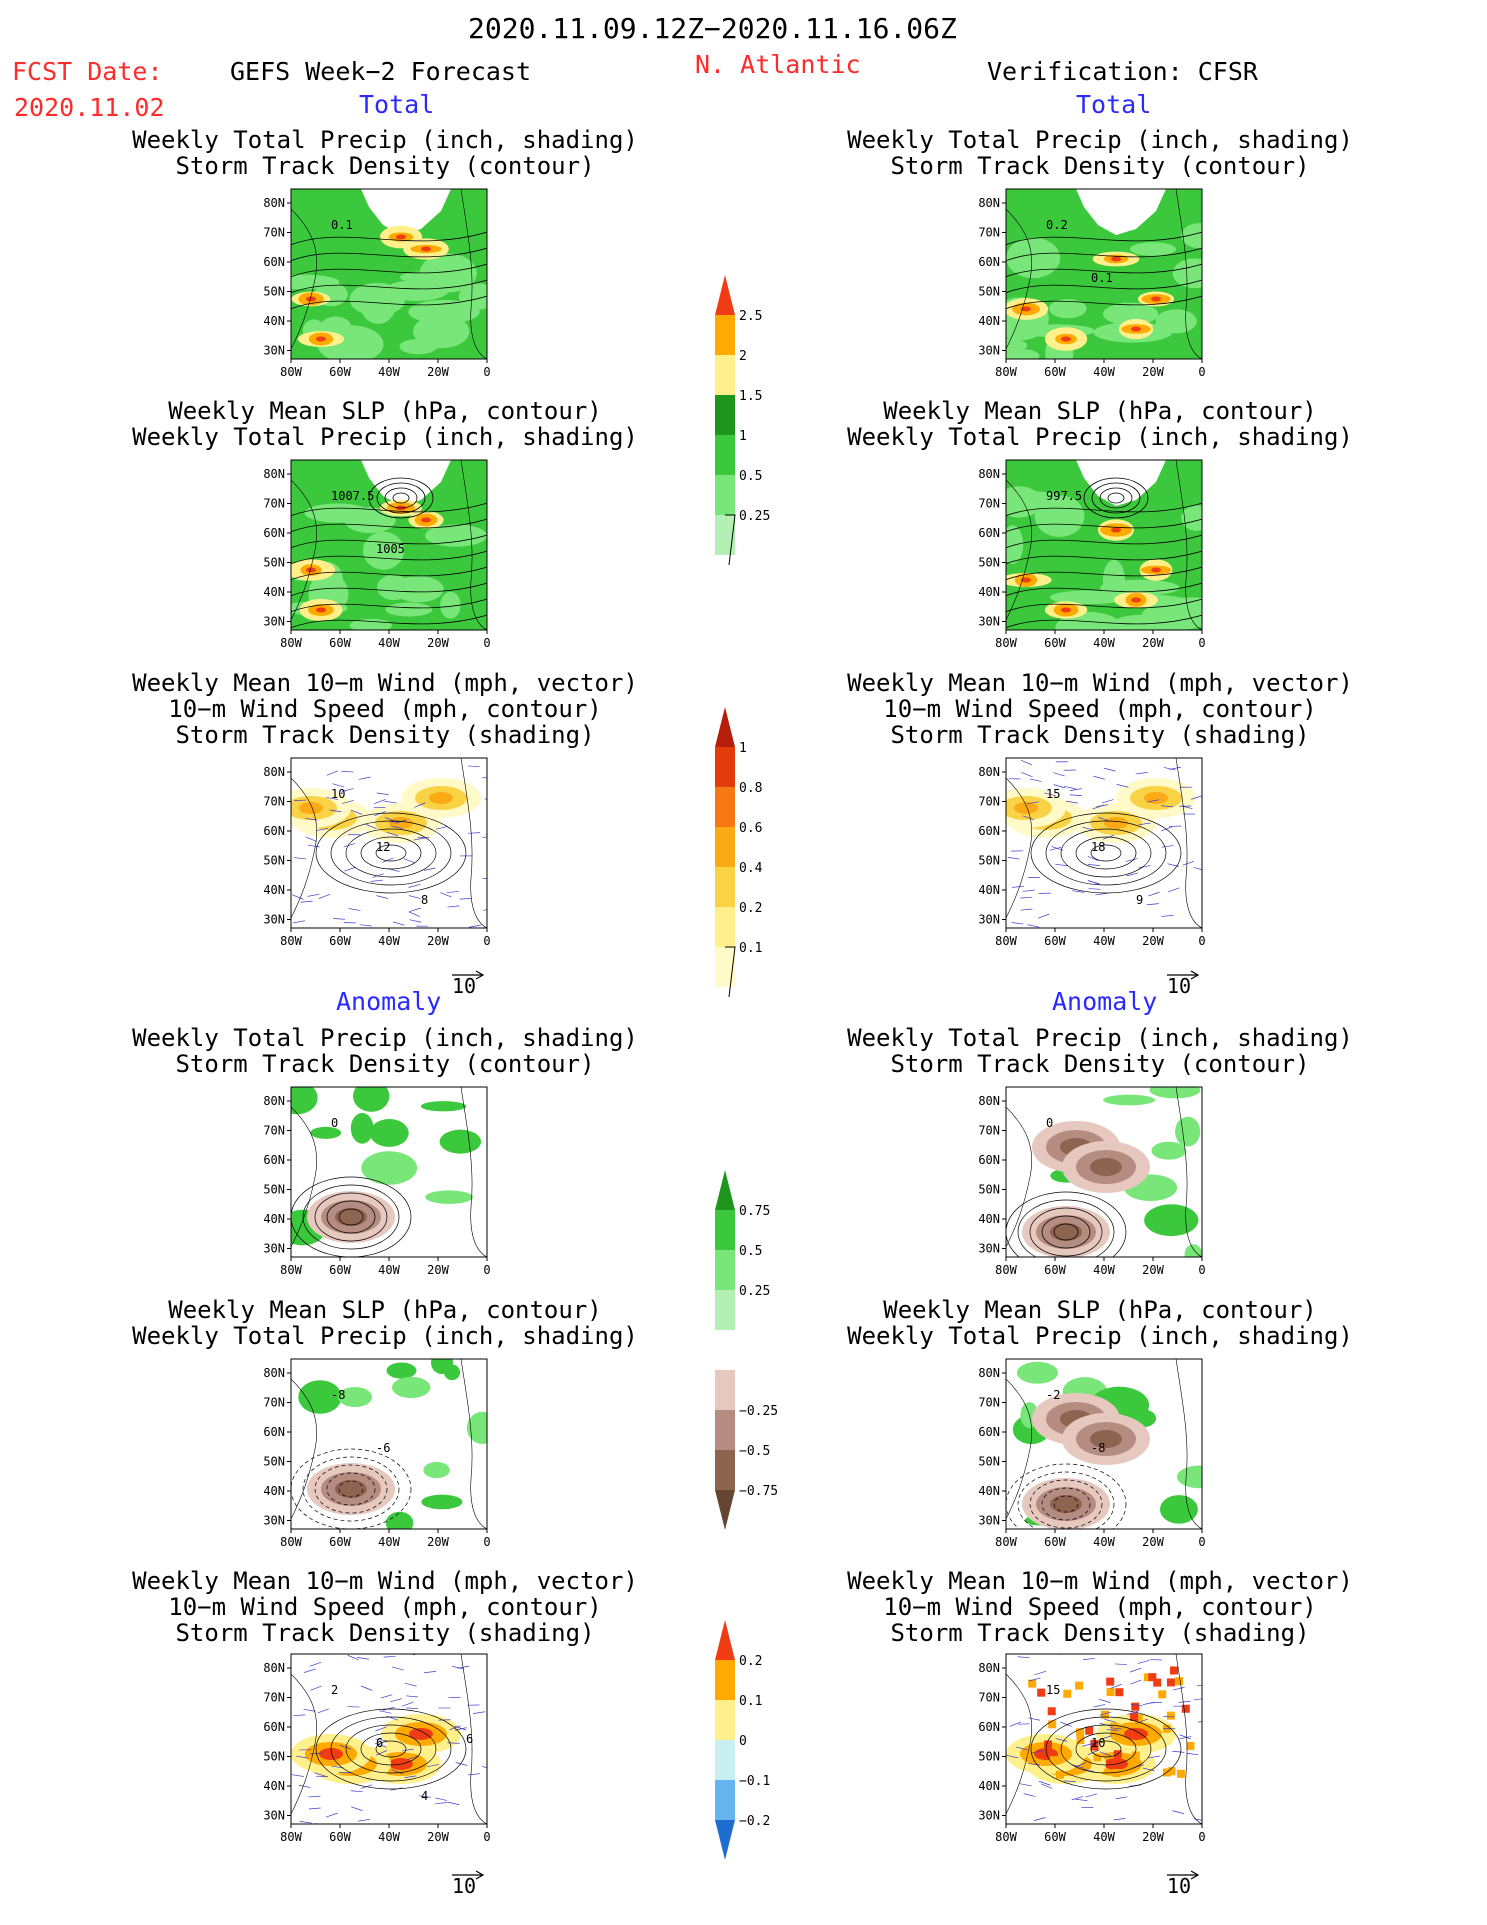 This screenshot has width=1487, height=1925. Describe the element at coordinates (739, 852) in the screenshot. I see `colorbar-svg: 0.1 0.2 0.4 0.6 0.8 1` at that location.